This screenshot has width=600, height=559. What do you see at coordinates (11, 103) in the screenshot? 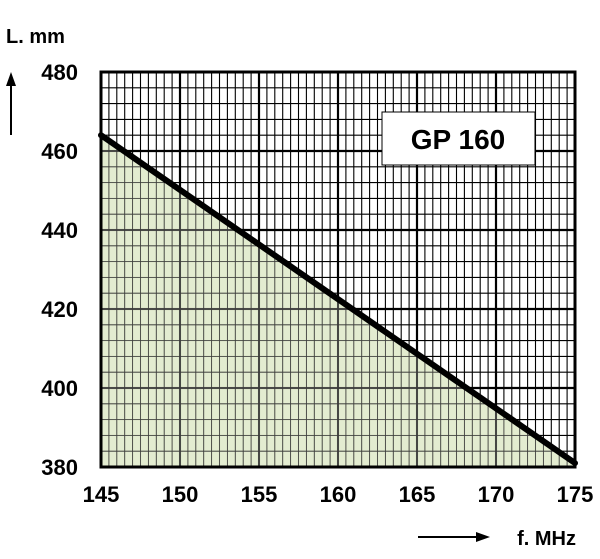
I see `y-arrow-icon` at bounding box center [11, 103].